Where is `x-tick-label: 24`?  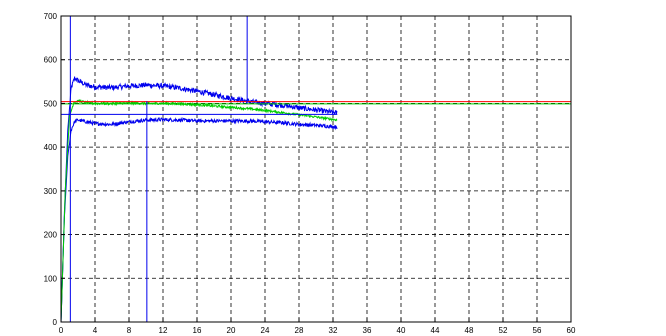
x-tick-label: 24 is located at coordinates (265, 330).